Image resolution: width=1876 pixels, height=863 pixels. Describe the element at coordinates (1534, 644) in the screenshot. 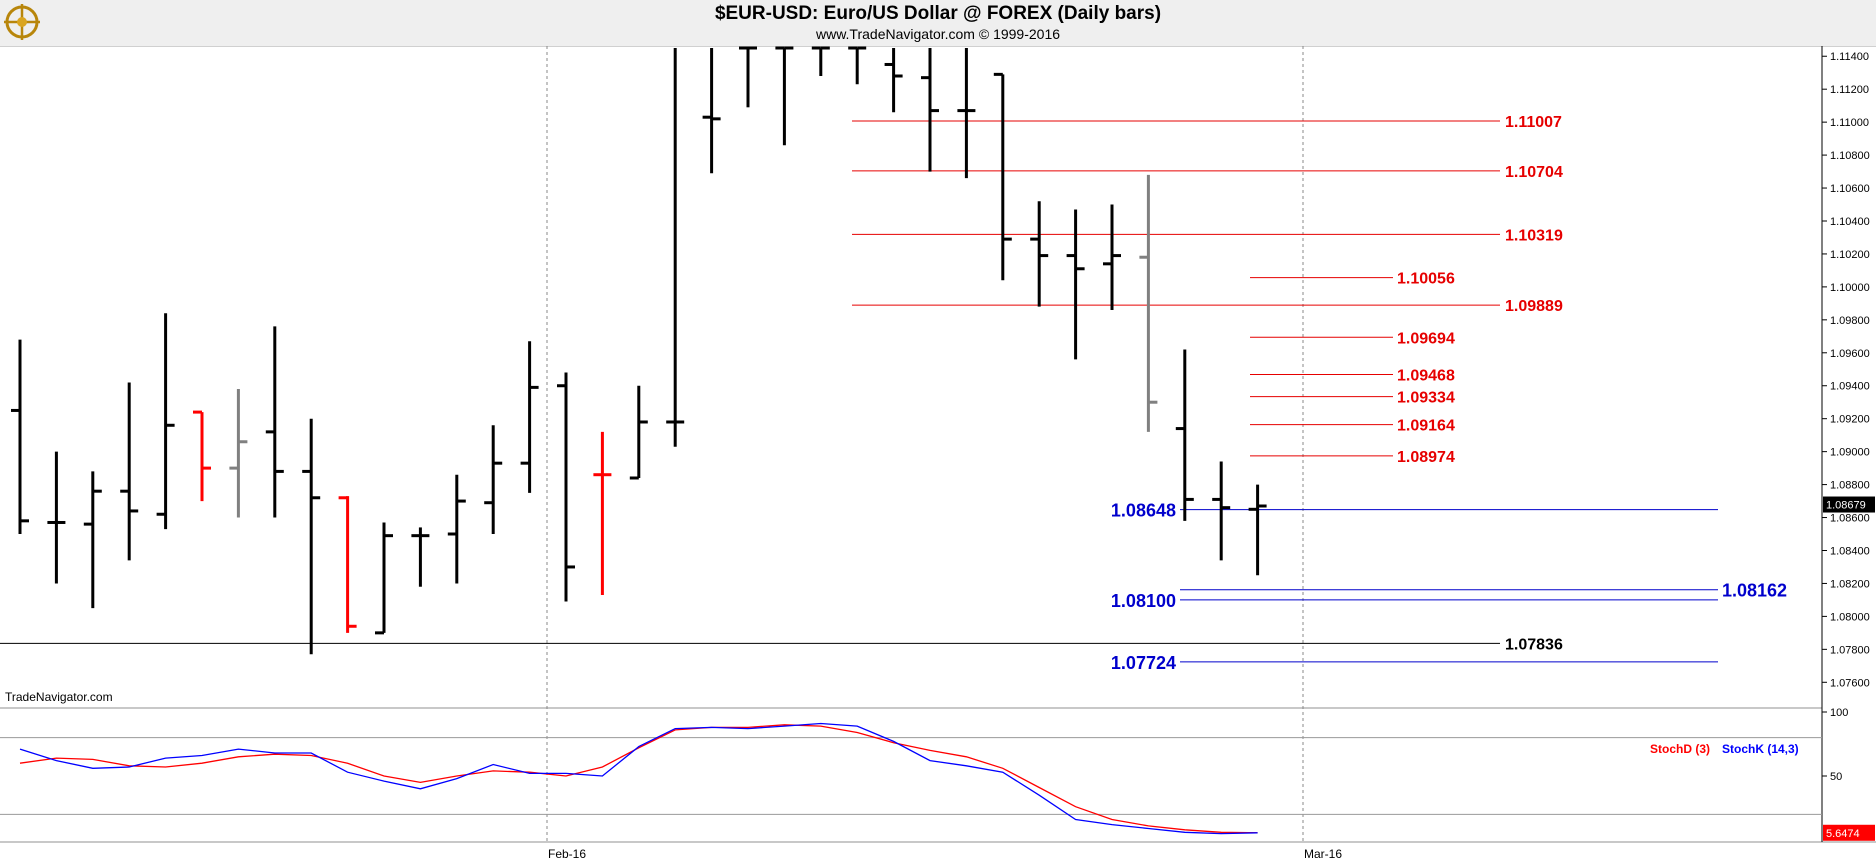

I see `level-label: 1.07836` at that location.